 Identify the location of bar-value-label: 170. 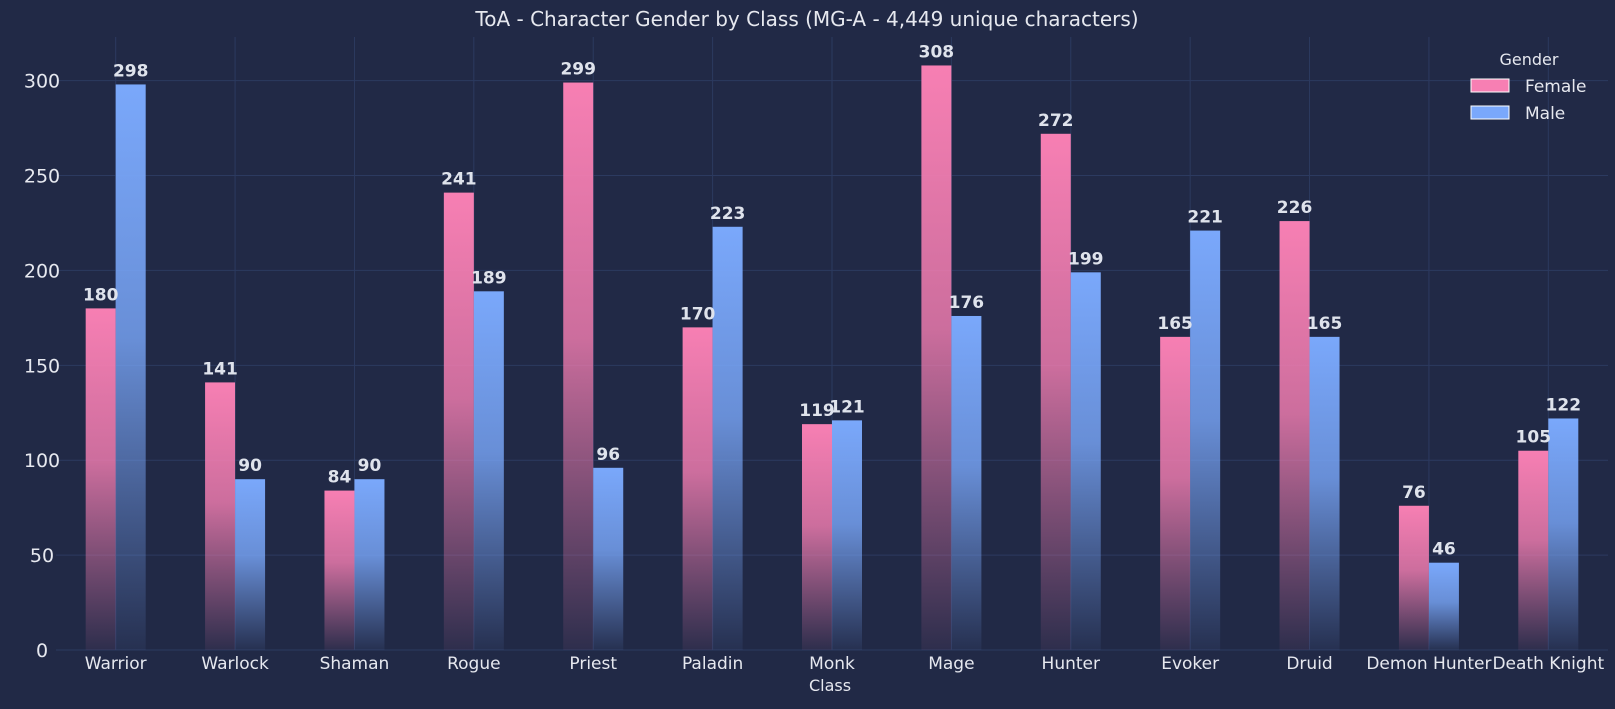
(698, 314).